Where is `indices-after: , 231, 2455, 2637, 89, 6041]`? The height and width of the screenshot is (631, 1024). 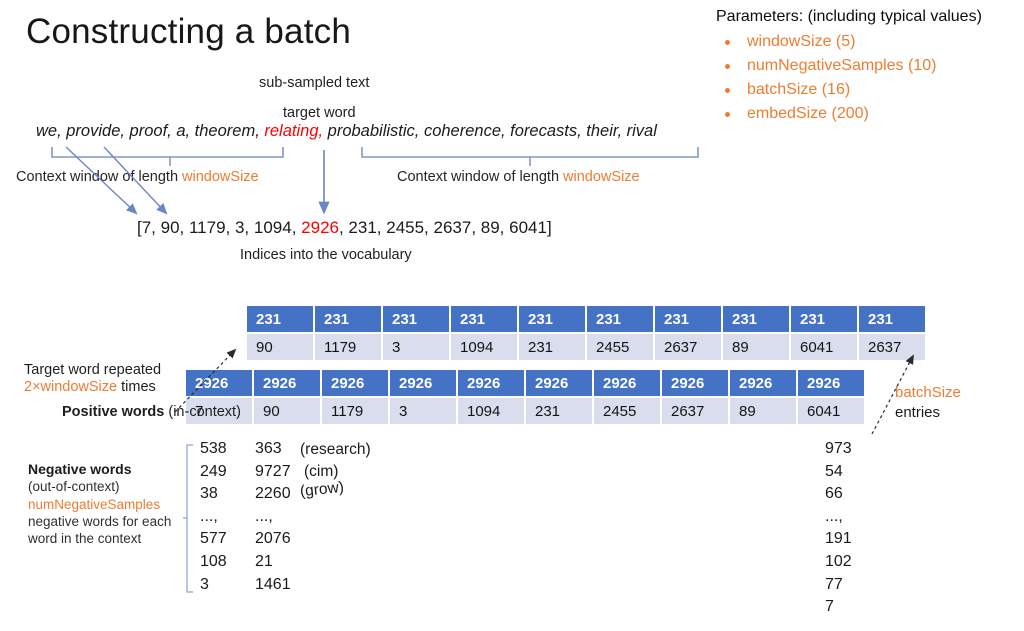
indices-after: , 231, 2455, 2637, 89, 6041] is located at coordinates (445, 227).